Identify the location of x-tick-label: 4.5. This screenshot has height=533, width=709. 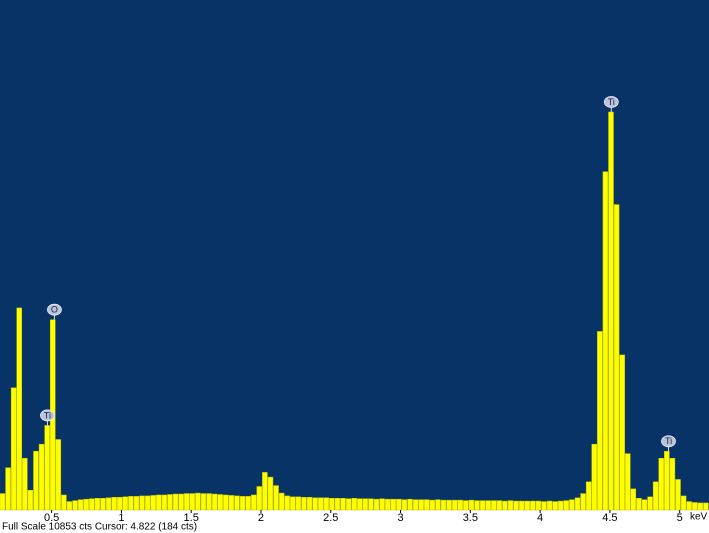
(609, 518).